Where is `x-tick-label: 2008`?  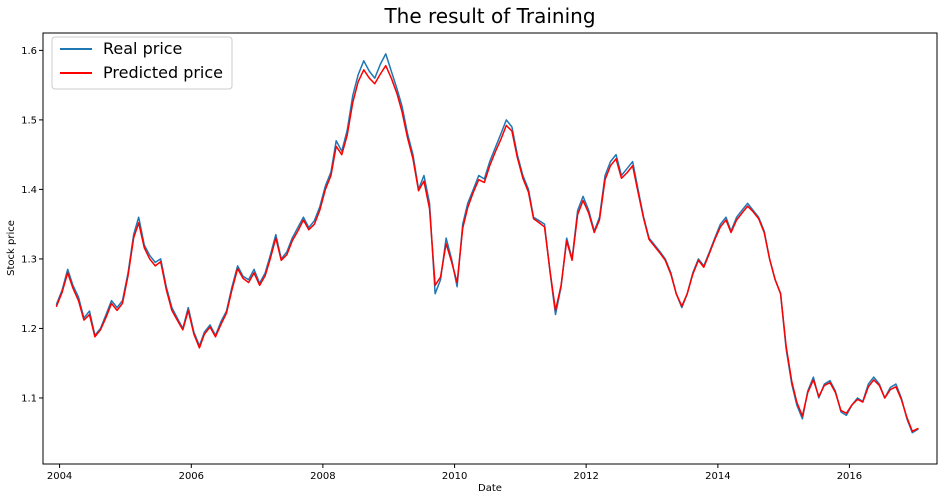 x-tick-label: 2008 is located at coordinates (322, 476).